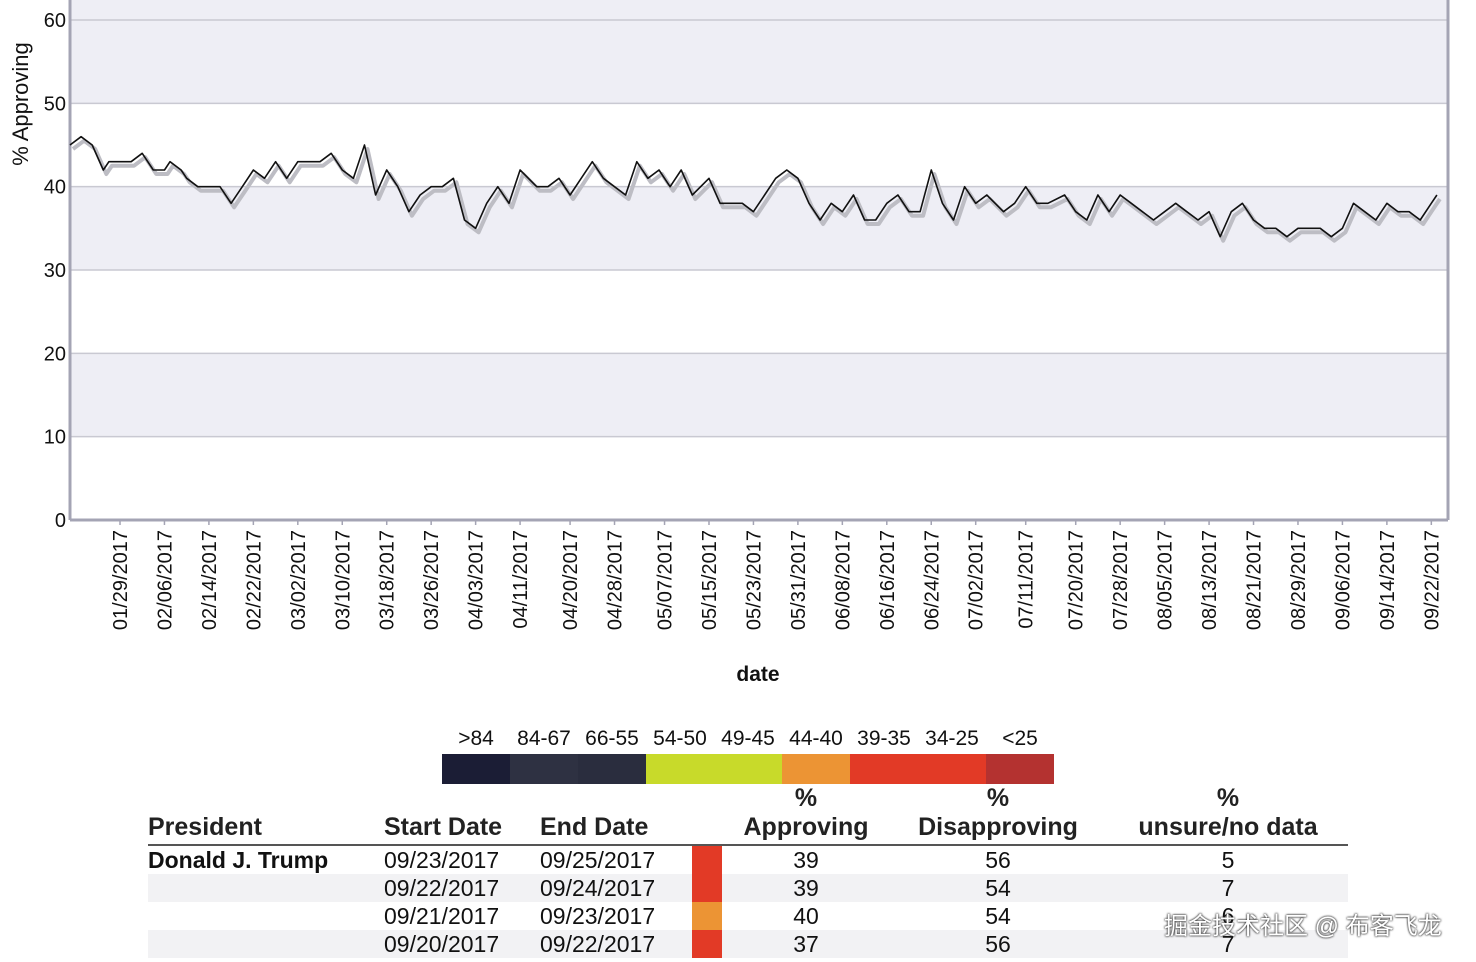  I want to click on x-tick-label: 03/02/2017, so click(299, 580).